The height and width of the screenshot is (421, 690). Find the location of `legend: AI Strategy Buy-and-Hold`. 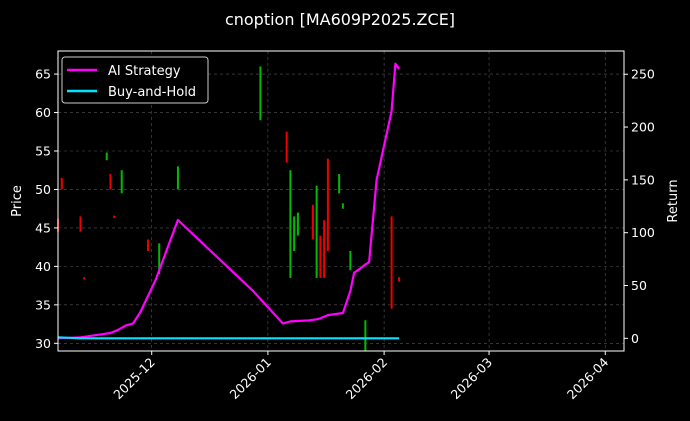

legend: AI Strategy Buy-and-Hold is located at coordinates (135, 80).